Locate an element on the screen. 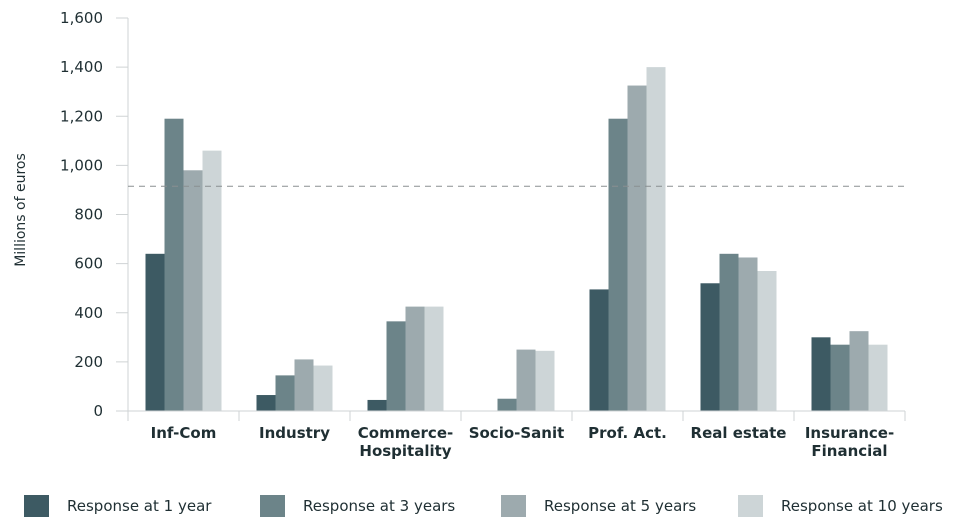  y-tick-label: 600 is located at coordinates (88, 264).